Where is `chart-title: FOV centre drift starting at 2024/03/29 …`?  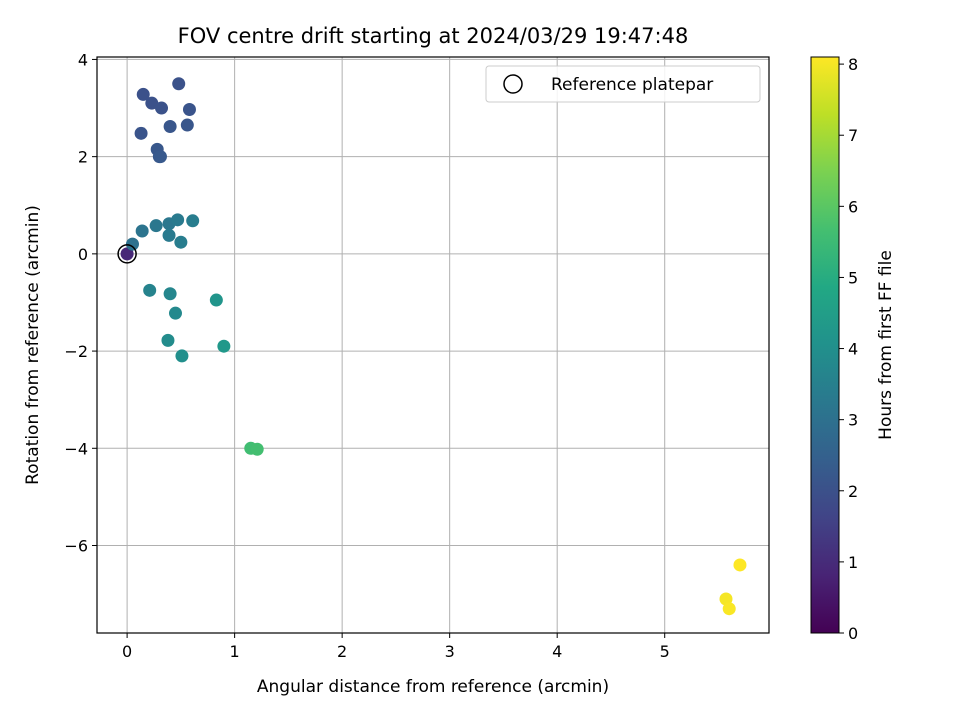
chart-title: FOV centre drift starting at 2024/03/29 … is located at coordinates (433, 36).